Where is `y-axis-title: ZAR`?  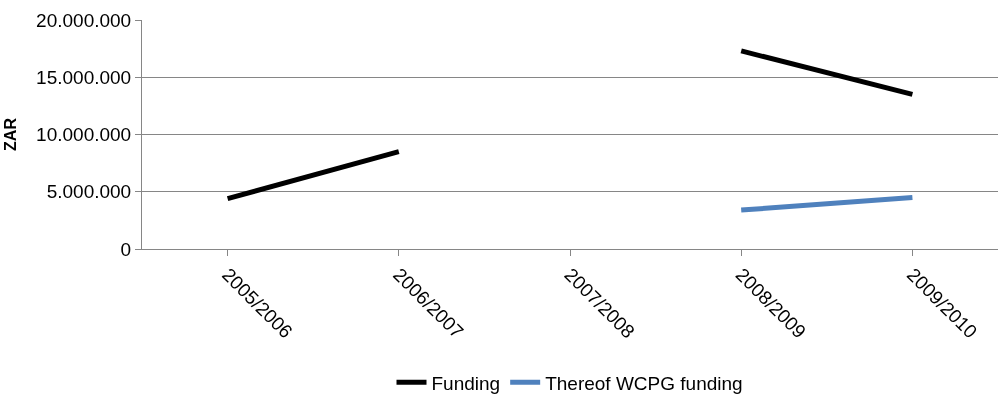
y-axis-title: ZAR is located at coordinates (11, 134).